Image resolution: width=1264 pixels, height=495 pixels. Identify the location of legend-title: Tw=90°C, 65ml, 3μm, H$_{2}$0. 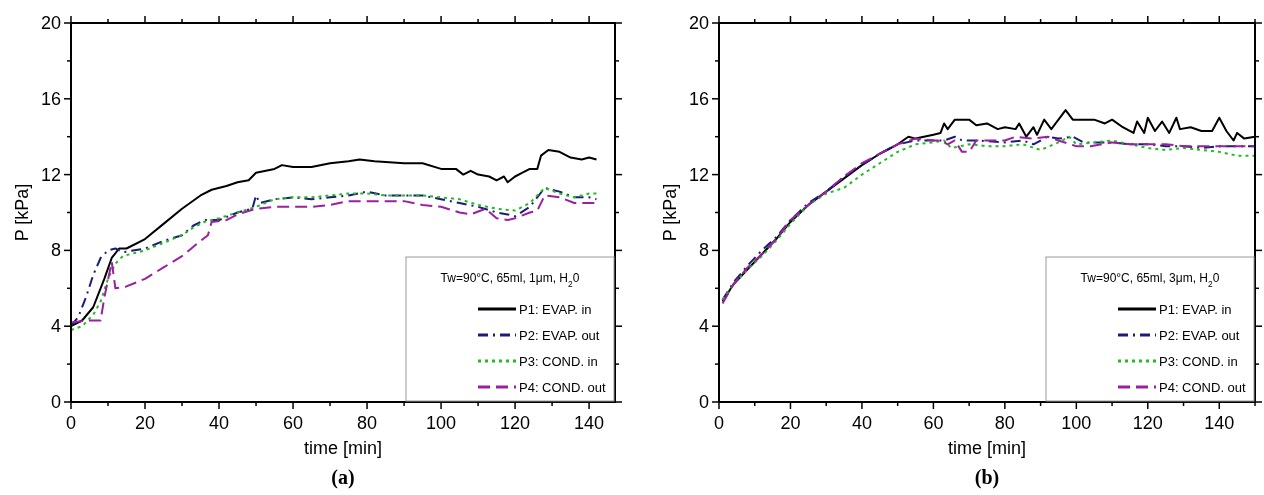
(1150, 280).